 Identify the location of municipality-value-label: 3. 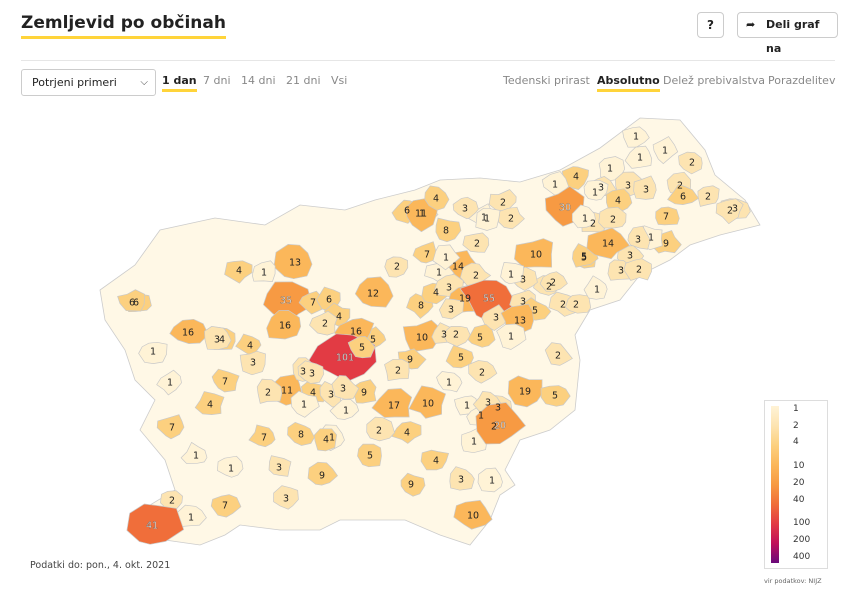
(451, 310).